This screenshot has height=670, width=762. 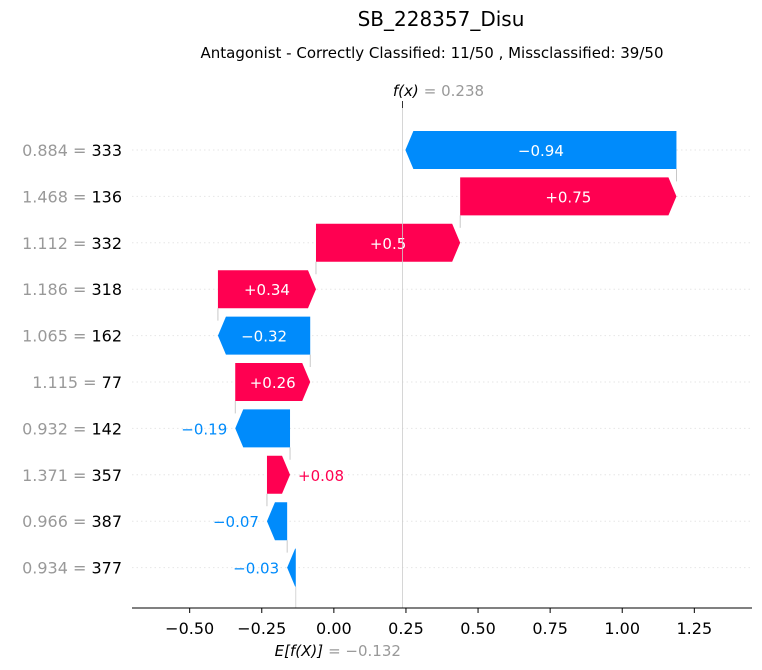 I want to click on x-tick-label: 0.00, so click(x=334, y=628).